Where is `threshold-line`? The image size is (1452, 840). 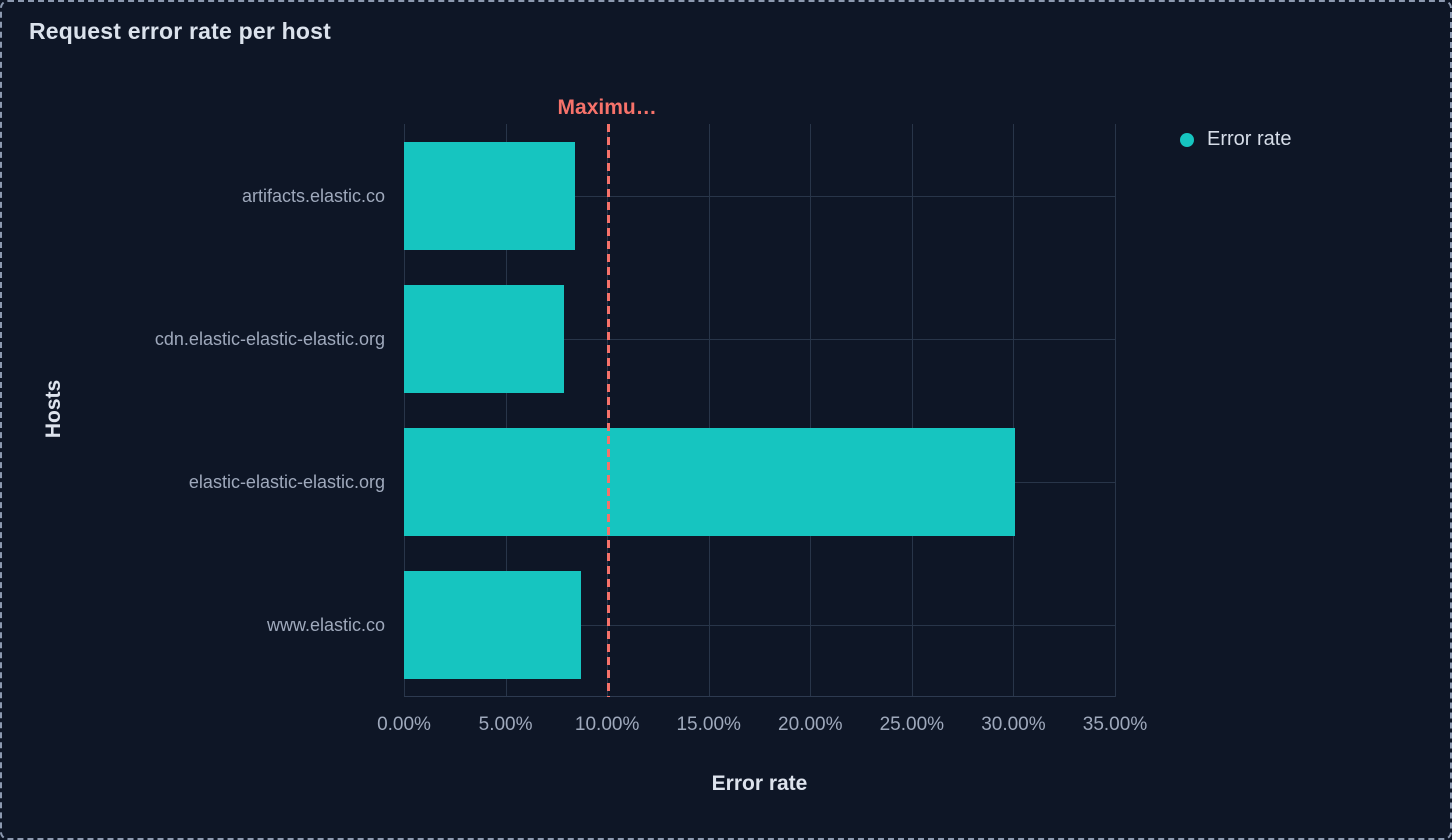
threshold-line is located at coordinates (609, 410).